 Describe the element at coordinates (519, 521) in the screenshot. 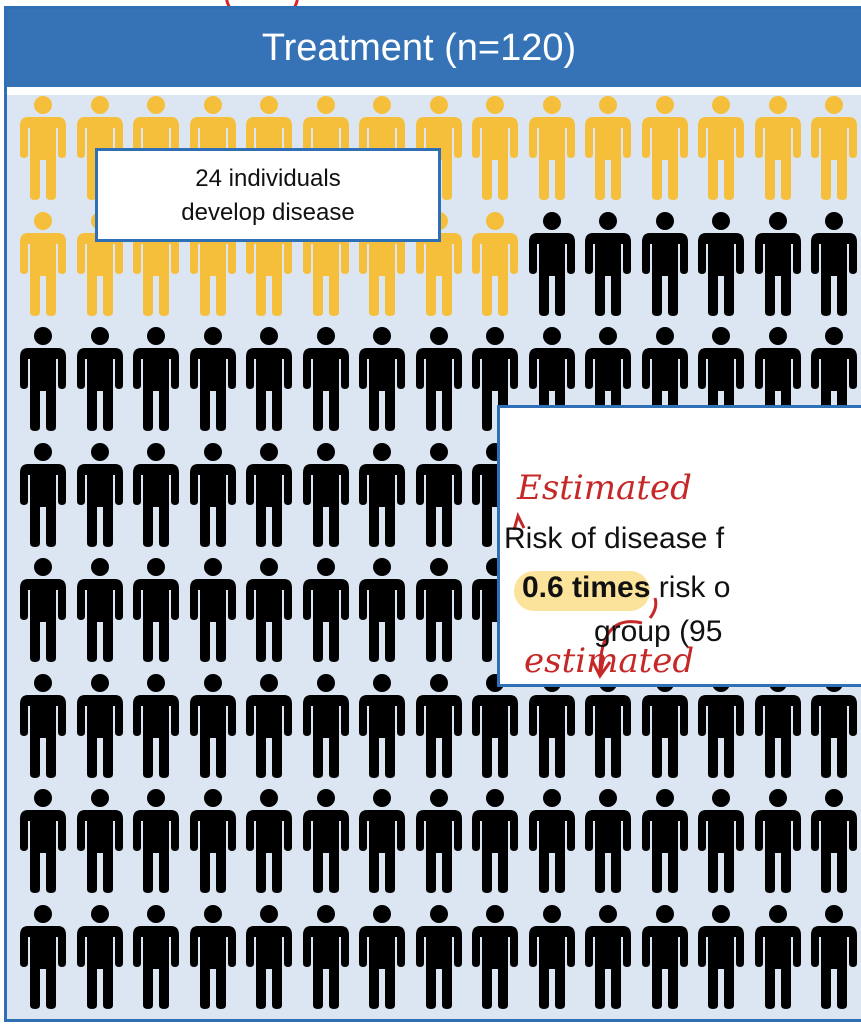

I see `caret-mark` at that location.